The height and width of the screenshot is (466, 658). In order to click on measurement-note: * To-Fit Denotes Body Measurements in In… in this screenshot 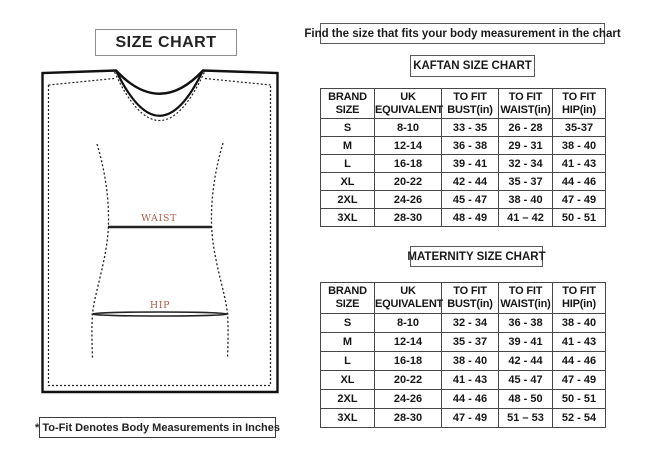, I will do `click(157, 427)`.